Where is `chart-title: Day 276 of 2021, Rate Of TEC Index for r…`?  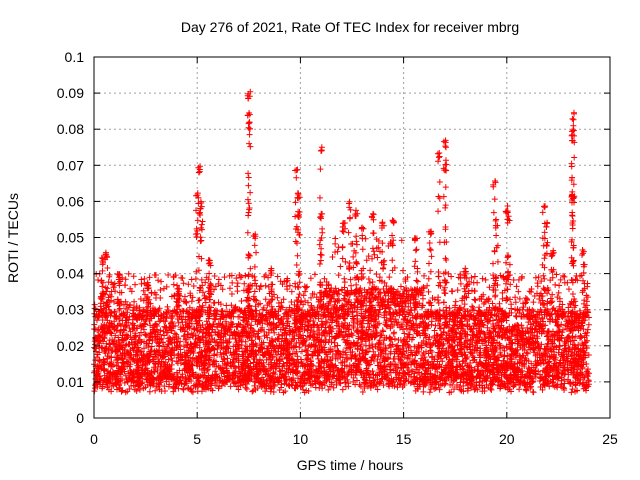
chart-title: Day 276 of 2021, Rate Of TEC Index for r… is located at coordinates (350, 27).